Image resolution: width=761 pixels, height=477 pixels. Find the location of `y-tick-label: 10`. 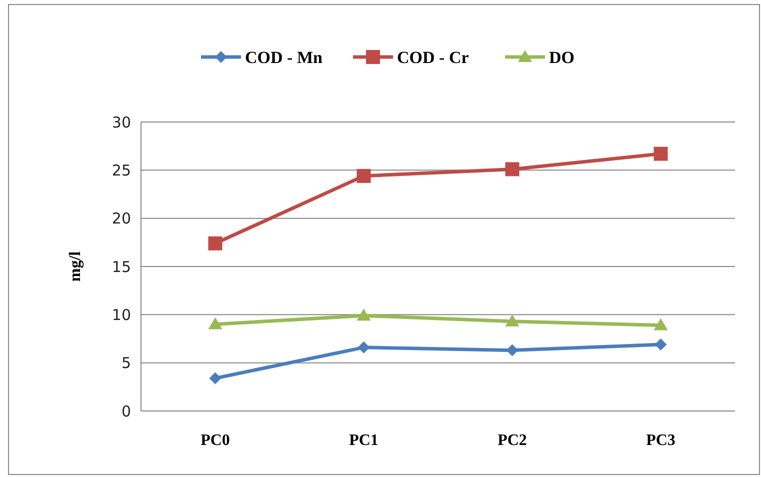

y-tick-label: 10 is located at coordinates (121, 315).